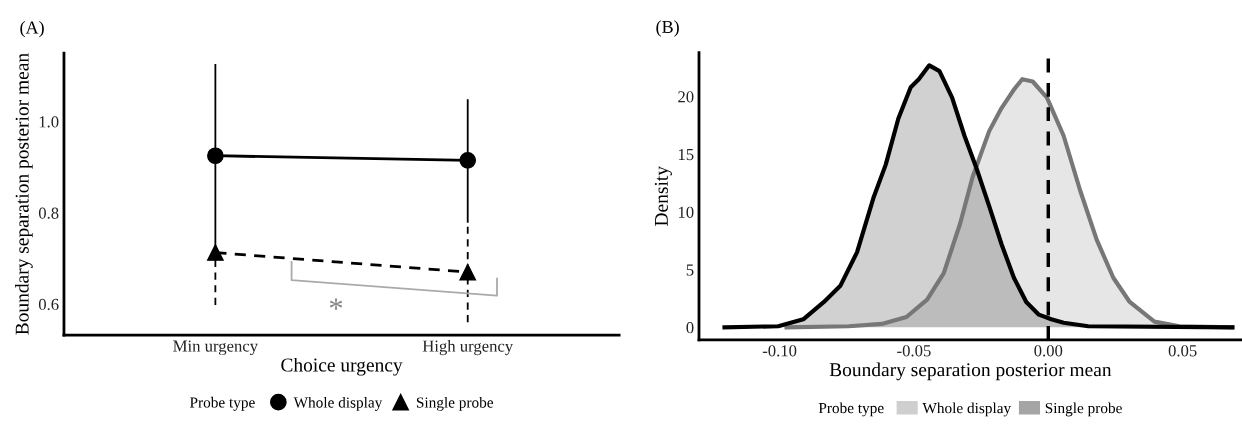  What do you see at coordinates (690, 270) in the screenshot?
I see `y-tick-label: 5` at bounding box center [690, 270].